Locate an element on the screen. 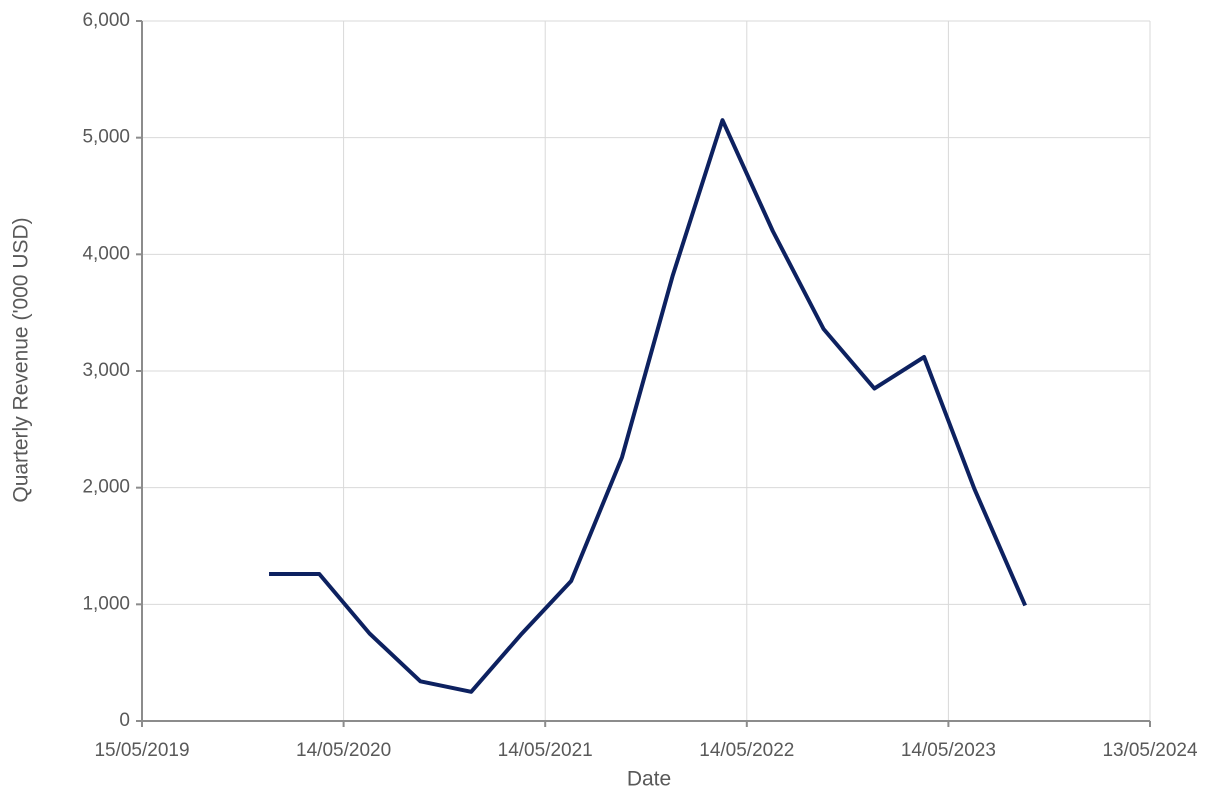  x-tick-label: 13/05/2024 is located at coordinates (1150, 750).